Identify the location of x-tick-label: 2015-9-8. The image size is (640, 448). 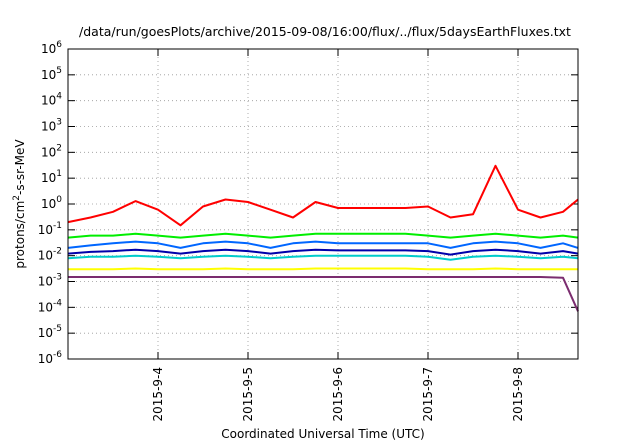
(518, 394).